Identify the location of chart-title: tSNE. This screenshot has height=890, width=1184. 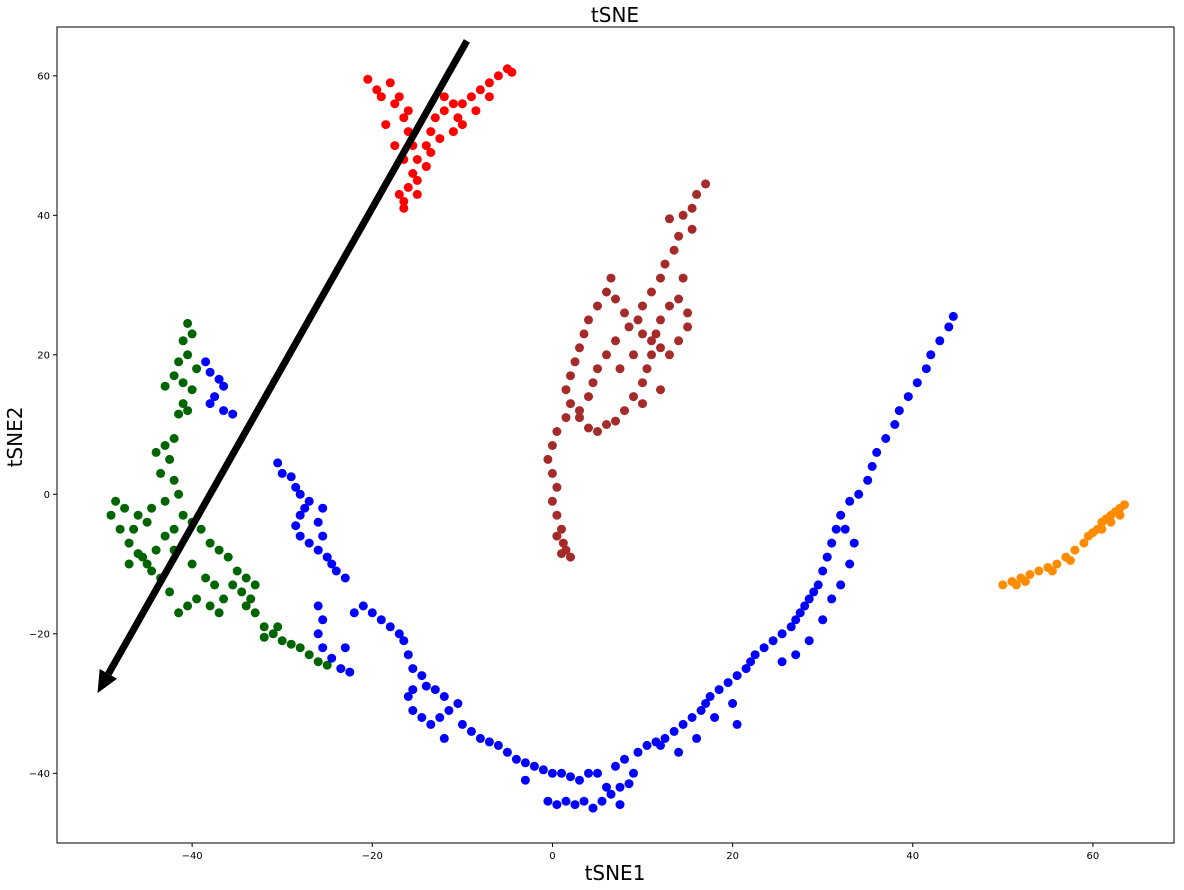
(615, 15).